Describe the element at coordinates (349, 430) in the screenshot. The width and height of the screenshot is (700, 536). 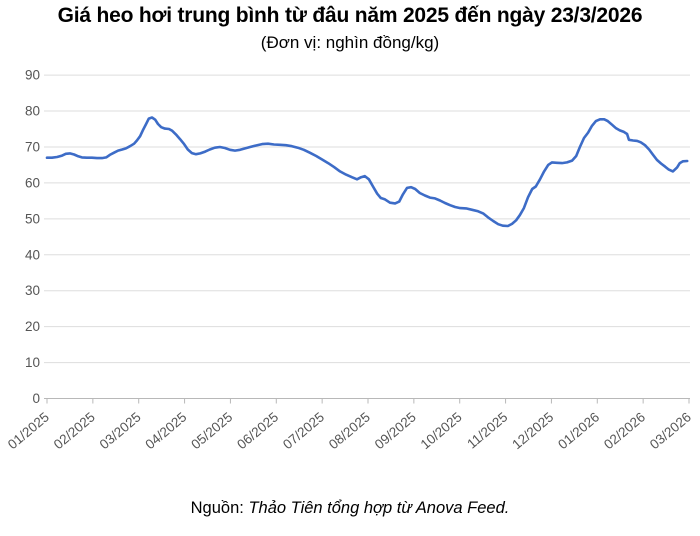
I see `x-axis-tick-label: 08/2025` at that location.